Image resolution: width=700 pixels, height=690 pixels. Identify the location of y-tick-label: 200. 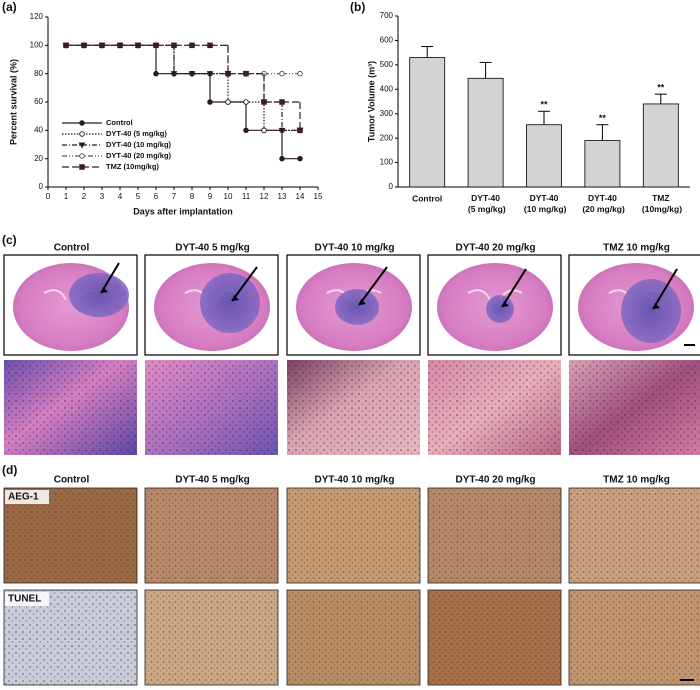
(387, 137).